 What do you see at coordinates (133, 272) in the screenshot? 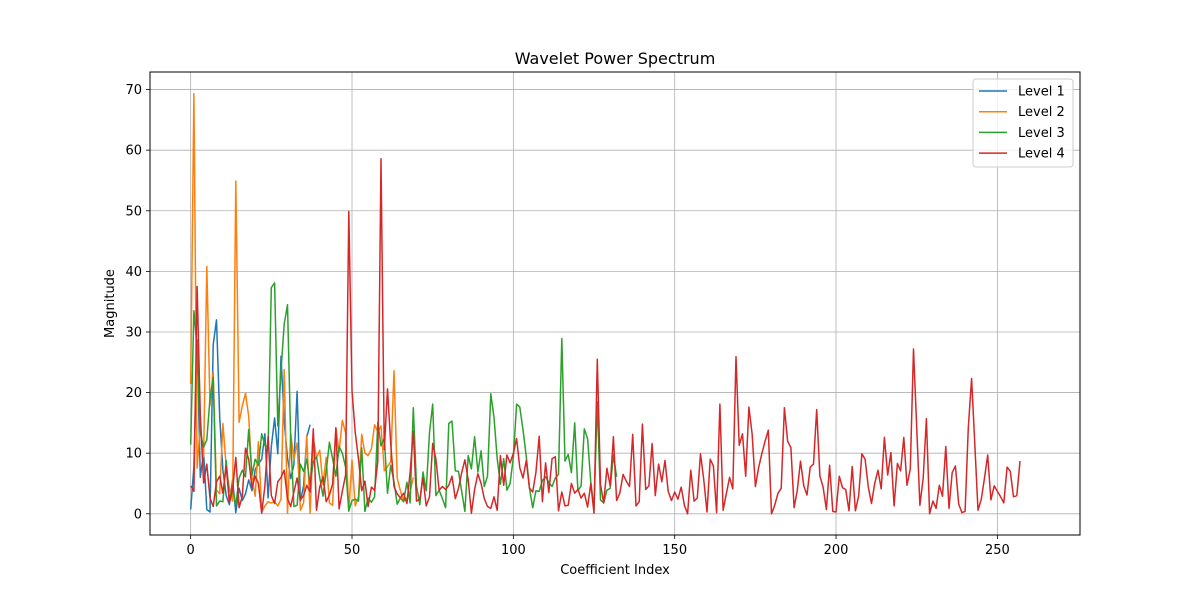
I see `y-tick-label: 40` at bounding box center [133, 272].